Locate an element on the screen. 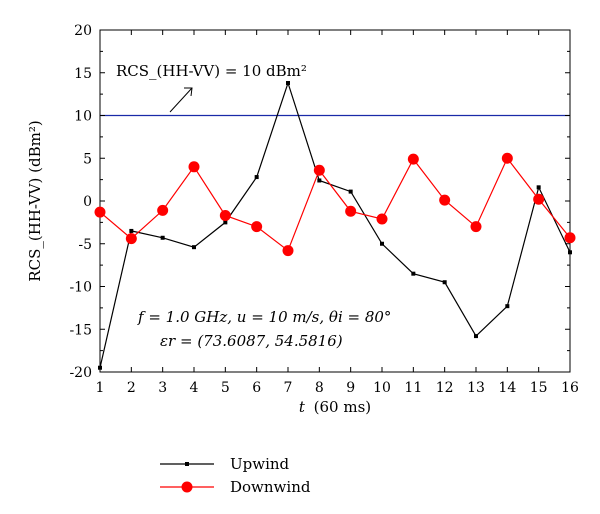 The width and height of the screenshot is (600, 514). x-tick-label: 9 is located at coordinates (350, 388).